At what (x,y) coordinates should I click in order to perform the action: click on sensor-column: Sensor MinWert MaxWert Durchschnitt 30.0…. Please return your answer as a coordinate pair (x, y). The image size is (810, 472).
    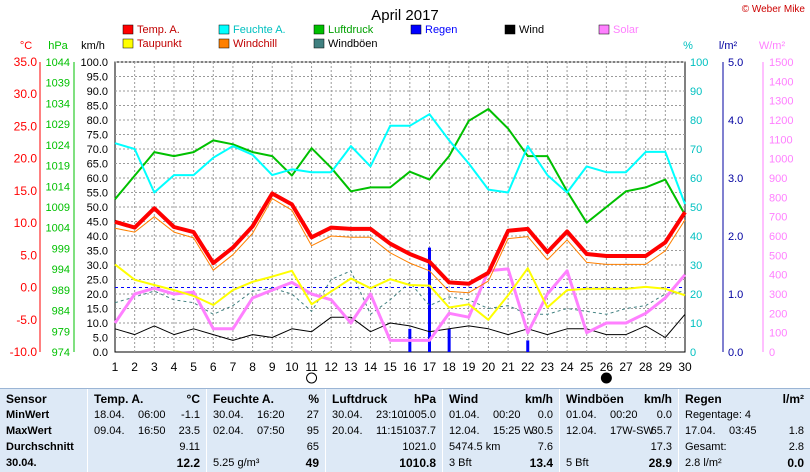
    Looking at the image, I should click on (44, 430).